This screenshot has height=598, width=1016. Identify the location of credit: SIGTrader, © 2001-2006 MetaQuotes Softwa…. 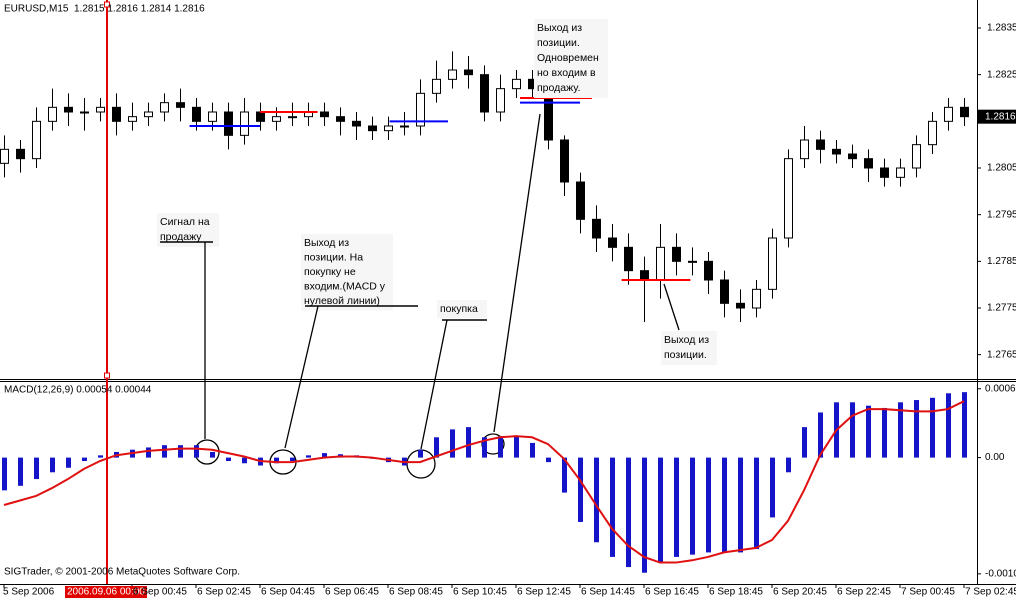
(122, 572).